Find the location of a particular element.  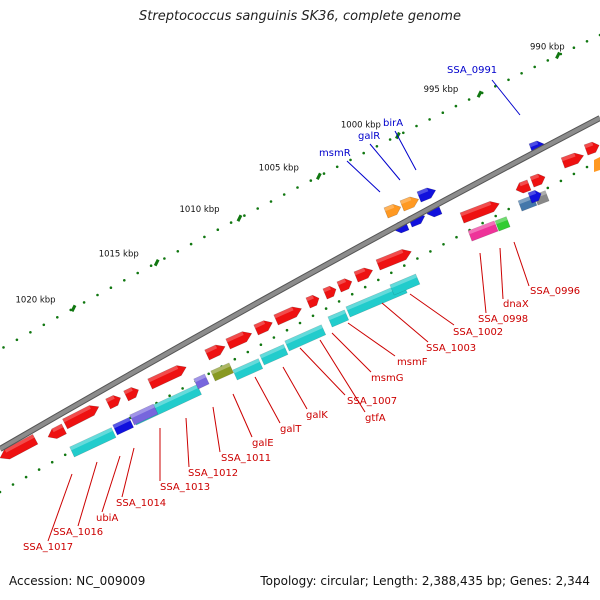

reverse-gene-galE-shine is located at coordinates (220, 368).